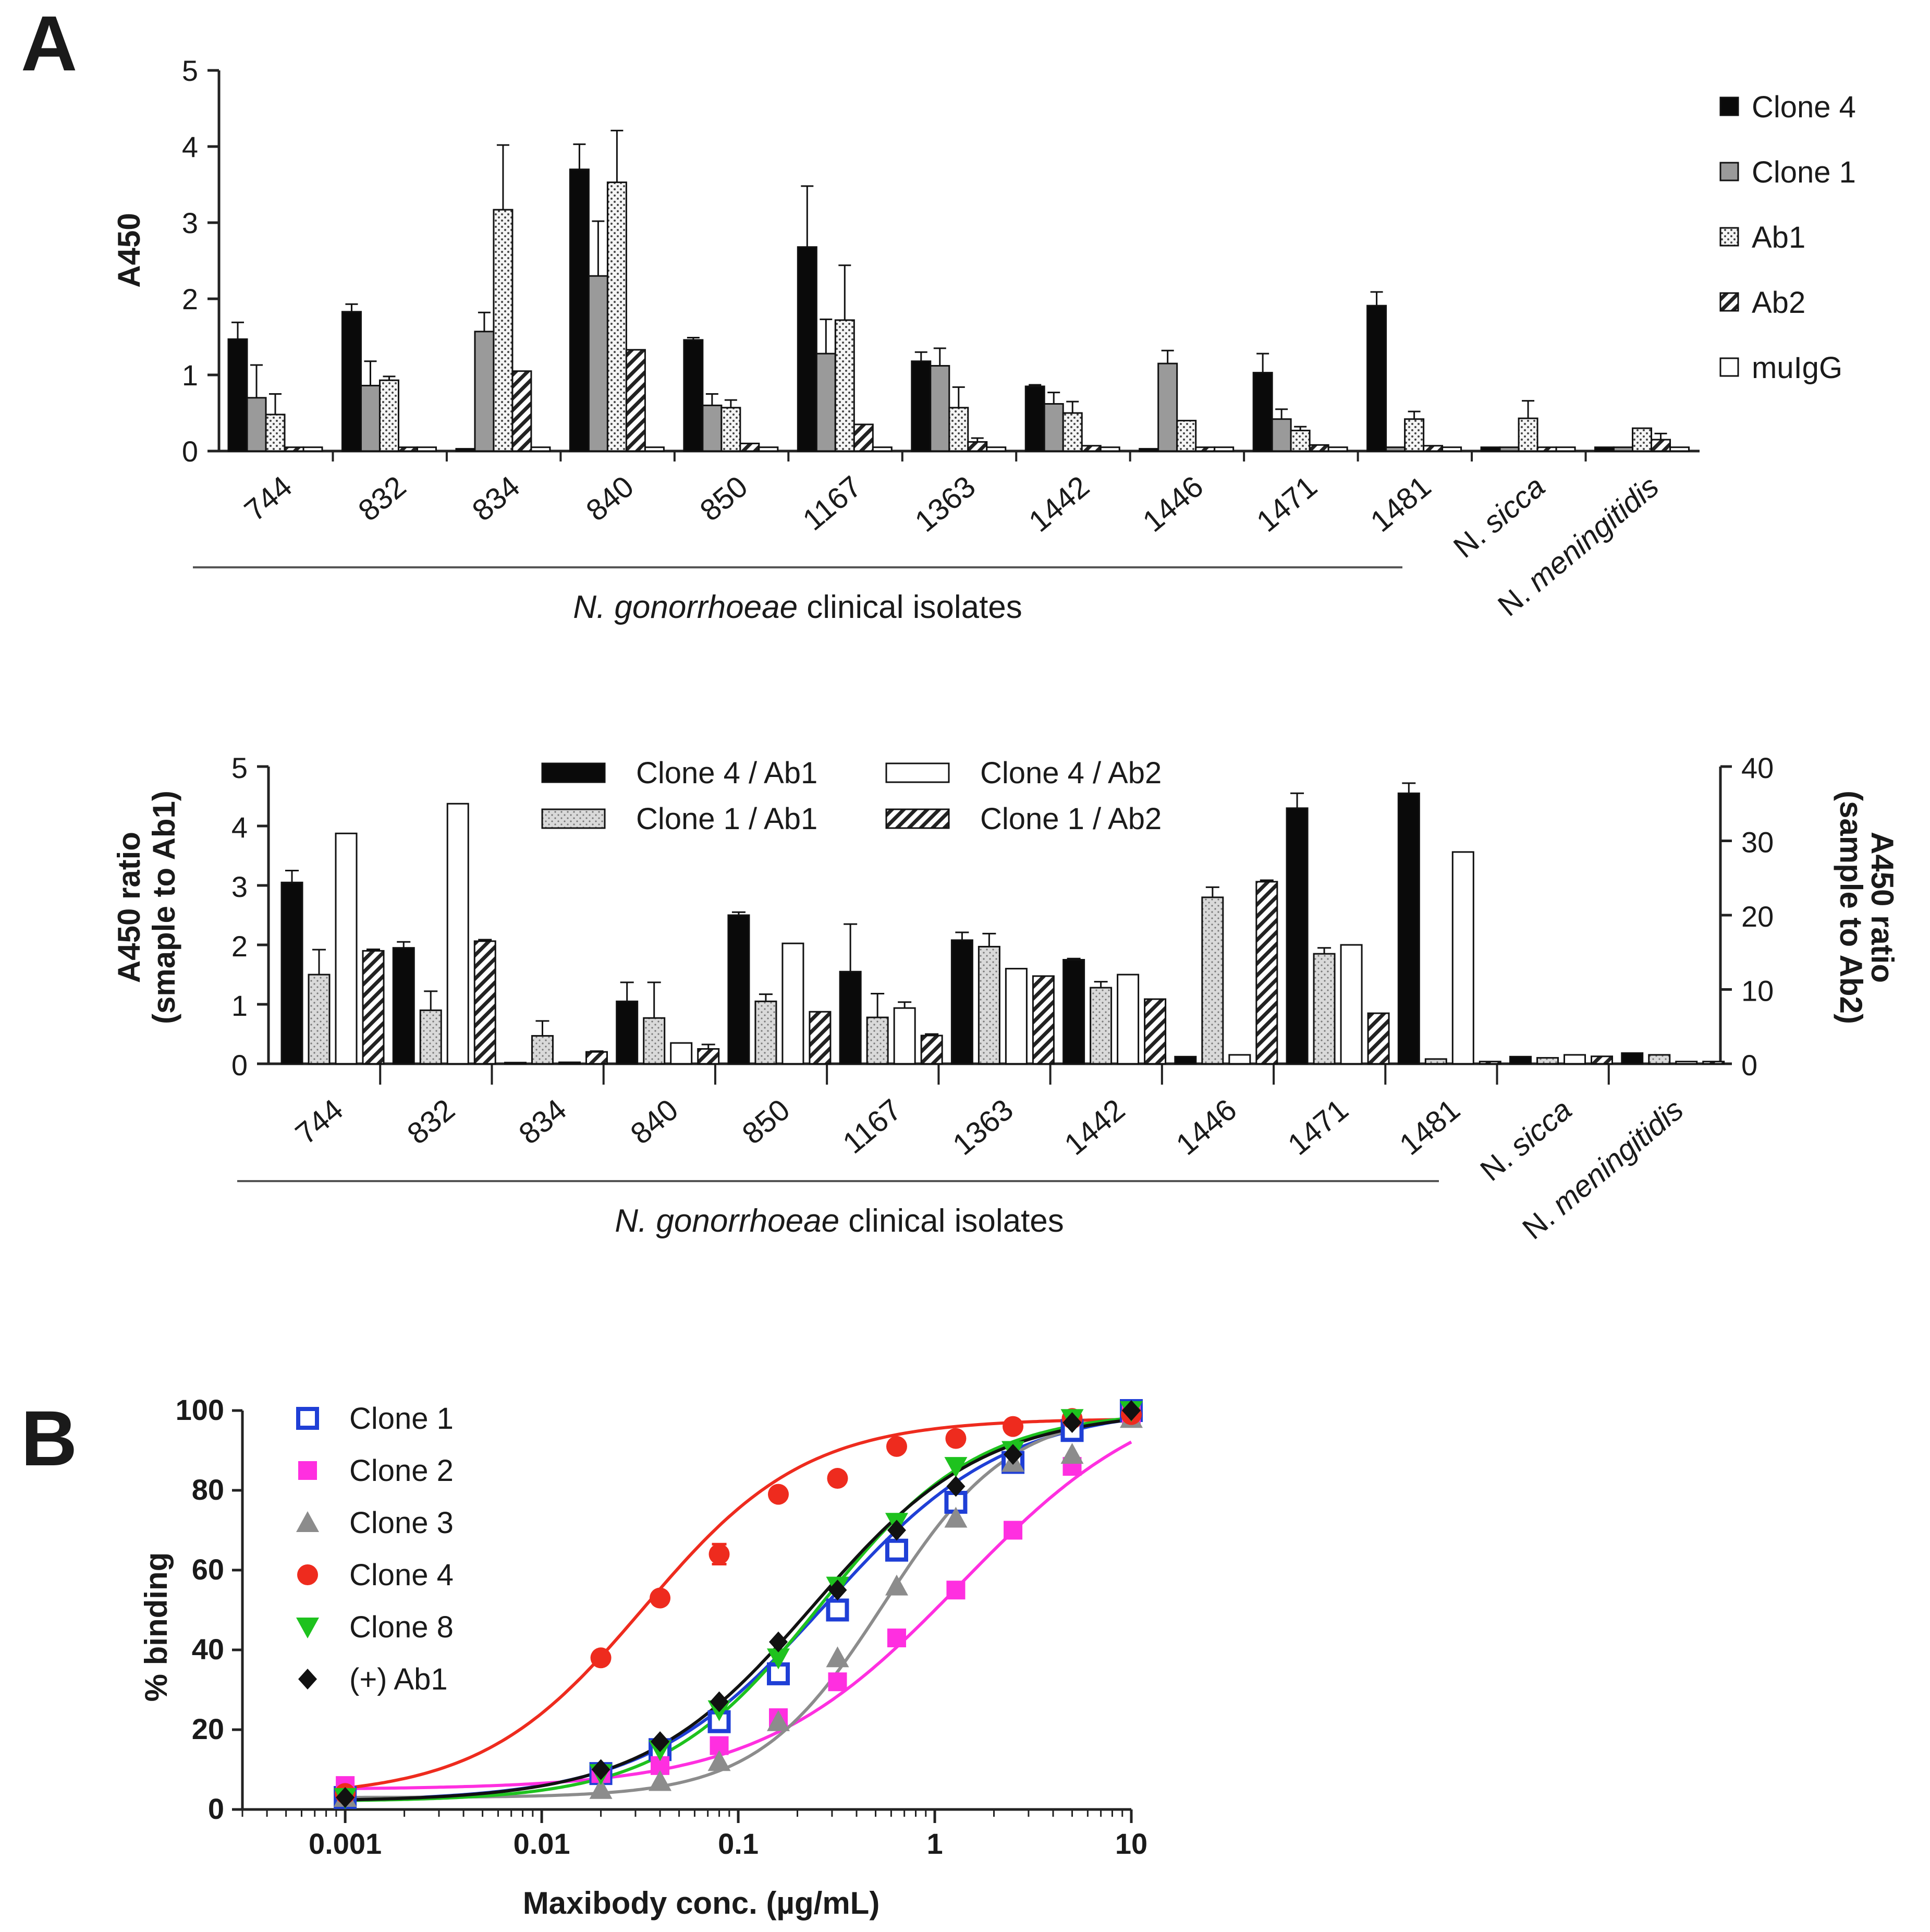 The height and width of the screenshot is (1932, 1930). I want to click on legend-swatch-clone-4-ab1, so click(573, 772).